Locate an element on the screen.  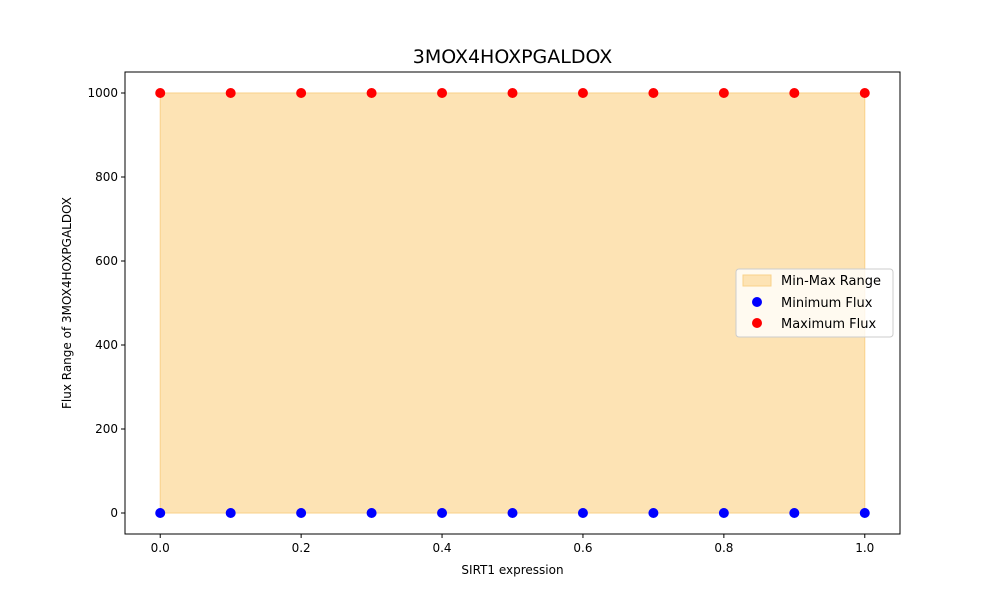
legend-marker-maximum-flux is located at coordinates (757, 323).